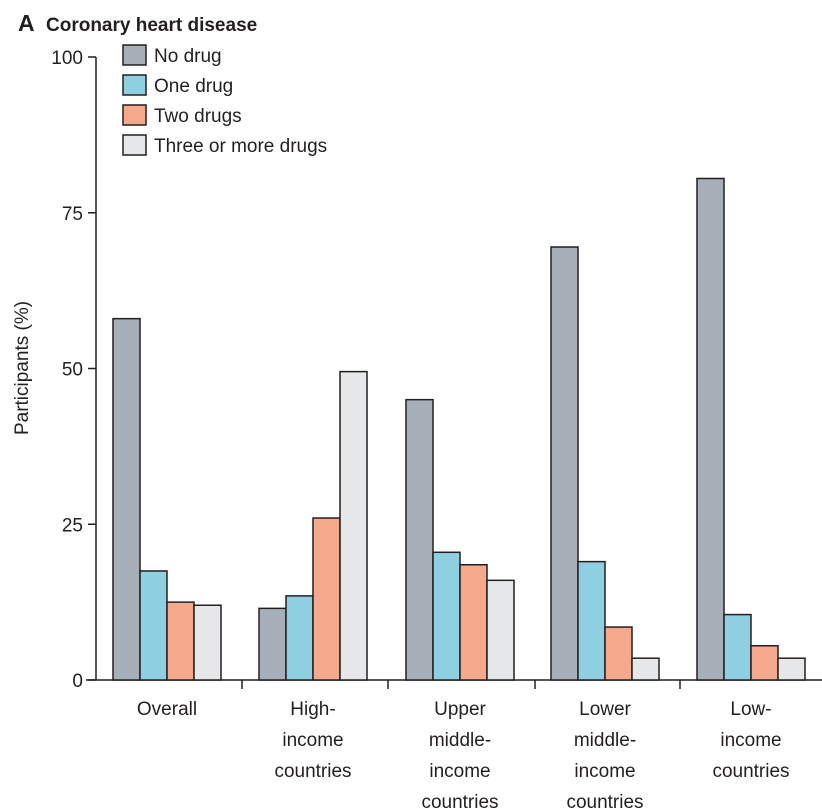 The width and height of the screenshot is (822, 809). I want to click on y-tick-label: 75, so click(72, 214).